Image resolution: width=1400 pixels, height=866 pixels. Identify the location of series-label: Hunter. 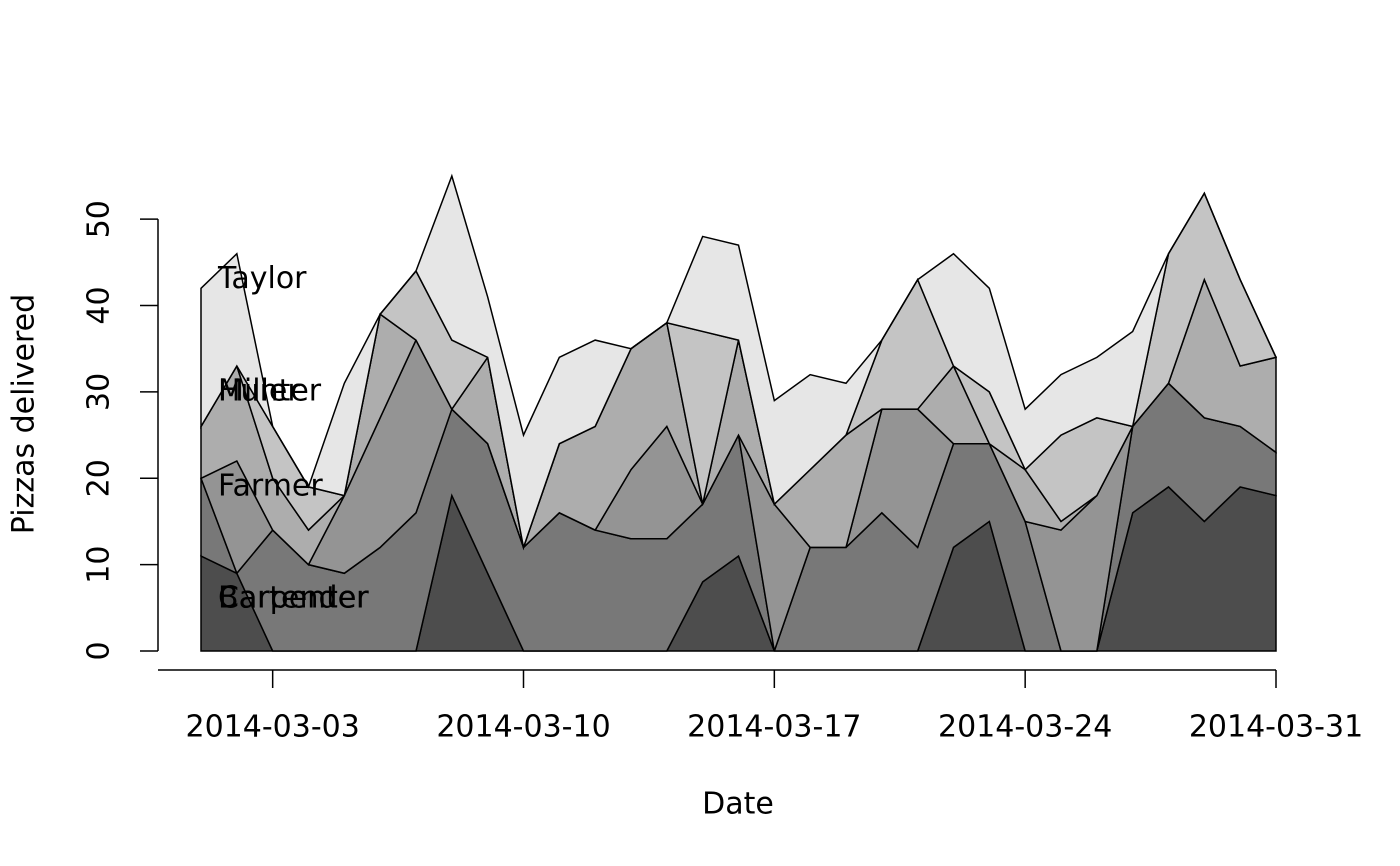
(270, 390).